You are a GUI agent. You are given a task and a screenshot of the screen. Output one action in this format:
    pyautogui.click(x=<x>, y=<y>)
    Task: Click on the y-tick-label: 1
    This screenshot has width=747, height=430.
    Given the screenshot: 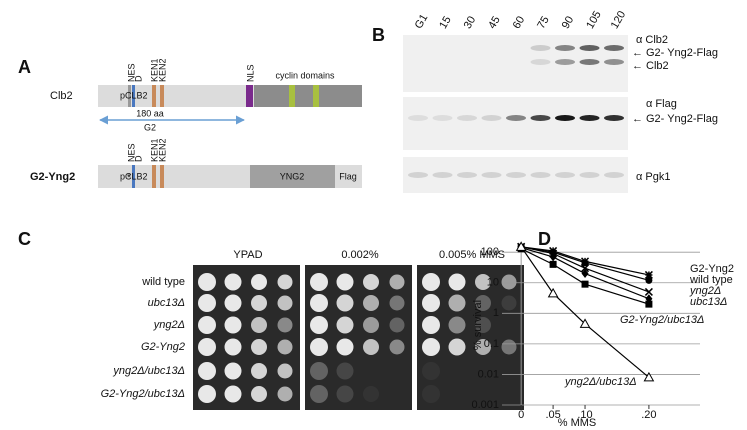 What is the action you would take?
    pyautogui.click(x=496, y=313)
    